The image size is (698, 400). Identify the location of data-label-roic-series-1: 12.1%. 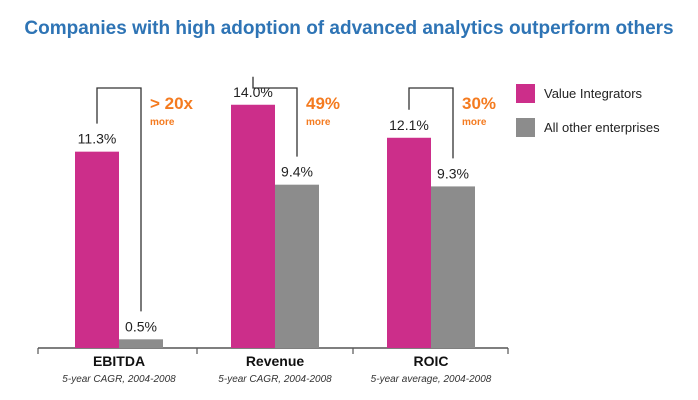
(409, 125).